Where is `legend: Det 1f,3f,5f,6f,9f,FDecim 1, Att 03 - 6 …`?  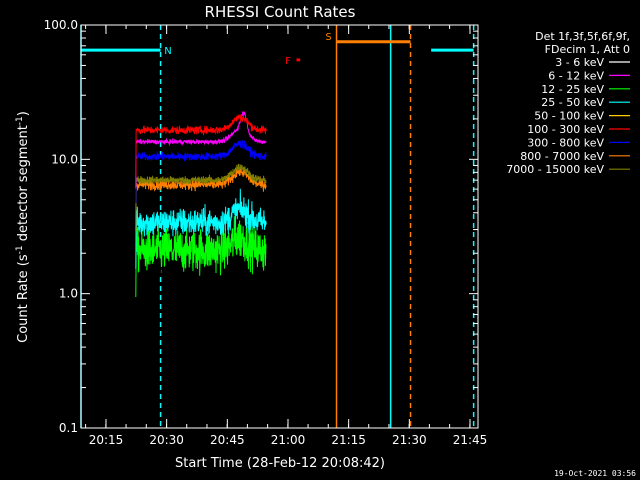
legend: Det 1f,3f,5f,6f,9f,FDecim 1, Att 03 - 6 … is located at coordinates (568, 103).